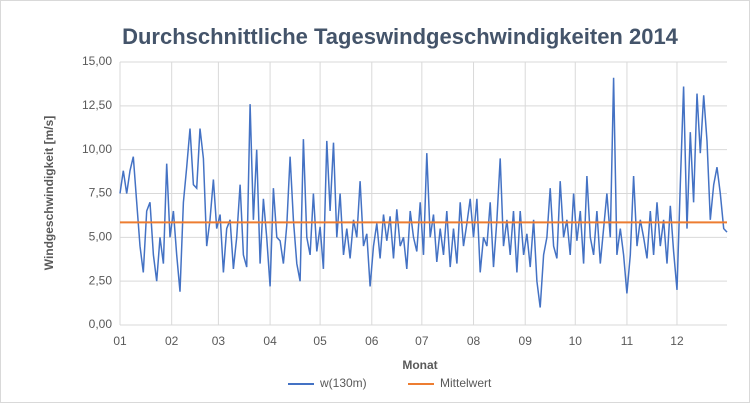 This screenshot has height=404, width=751. What do you see at coordinates (97, 61) in the screenshot?
I see `y-tick-label: 15,00` at bounding box center [97, 61].